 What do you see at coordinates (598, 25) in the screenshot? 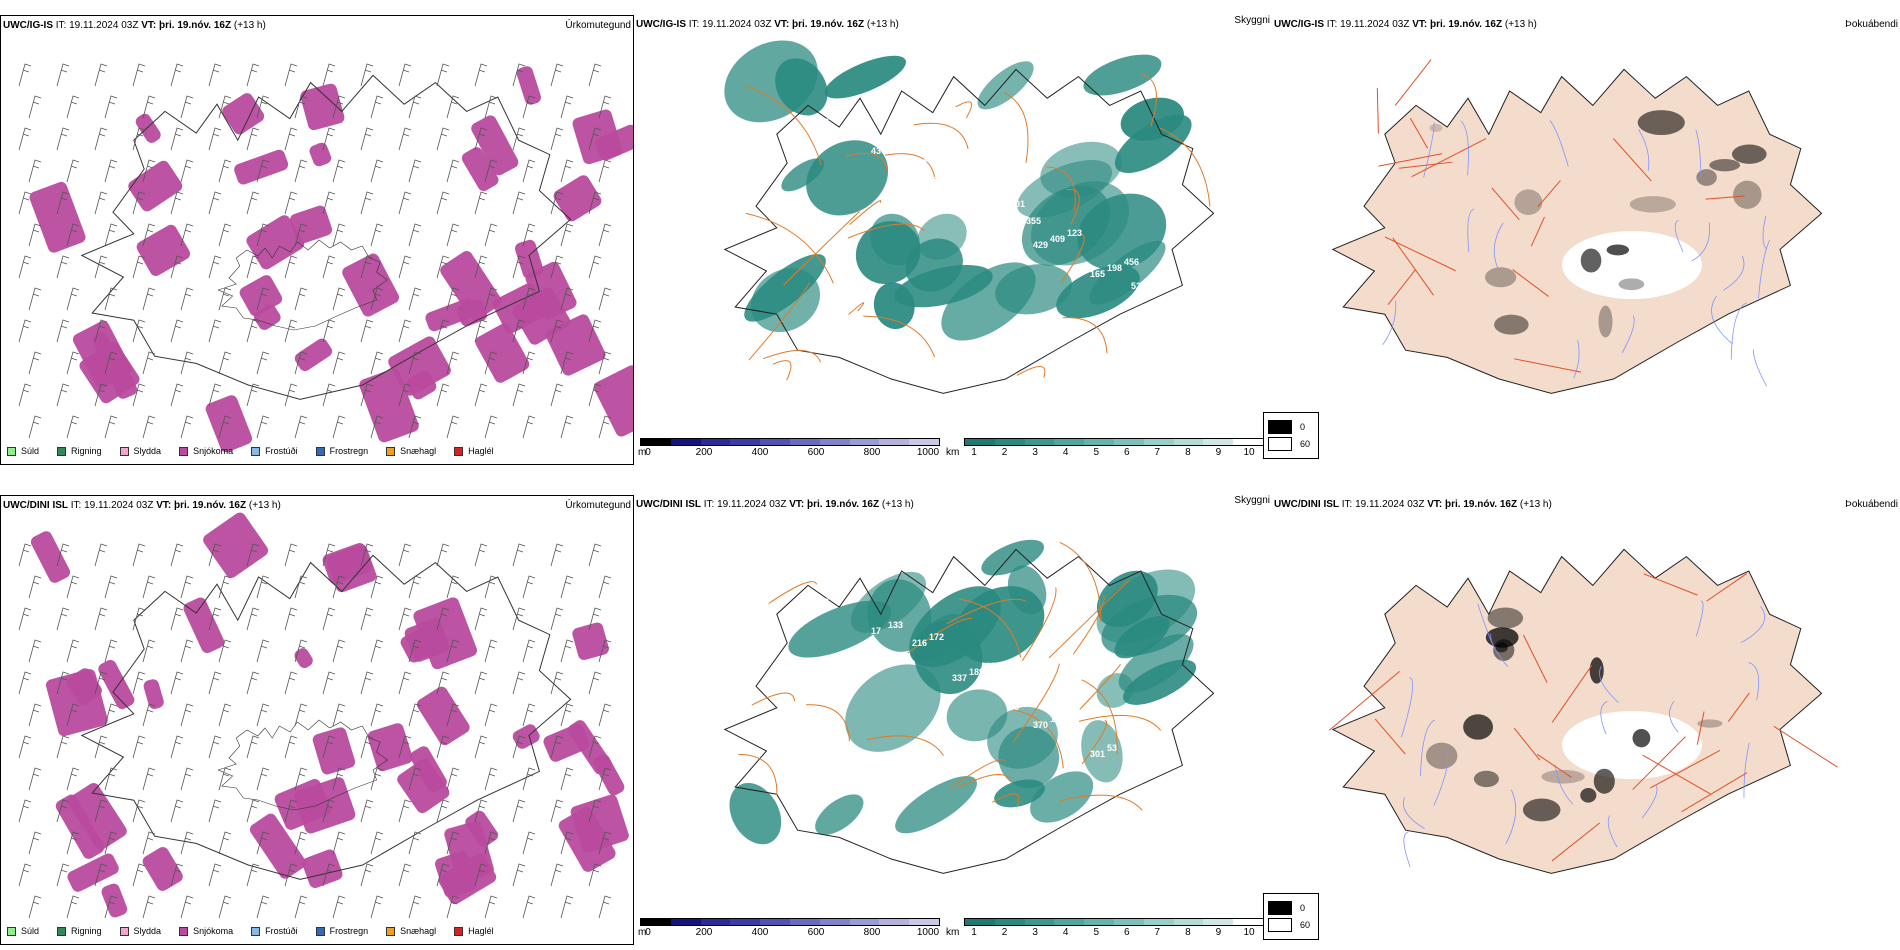
I see `panel-type-label: Úrkomutegund` at bounding box center [598, 25].